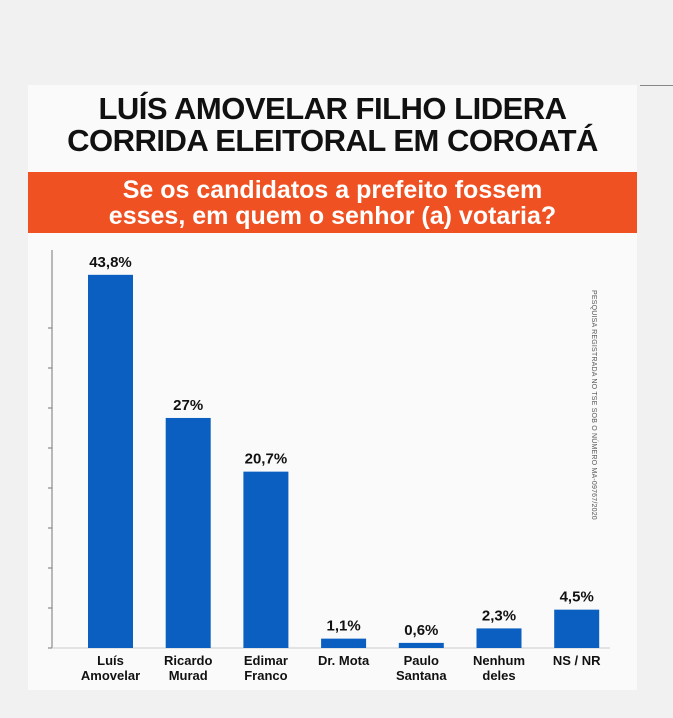 The height and width of the screenshot is (718, 673). What do you see at coordinates (343, 626) in the screenshot?
I see `data-label: 1,1%` at bounding box center [343, 626].